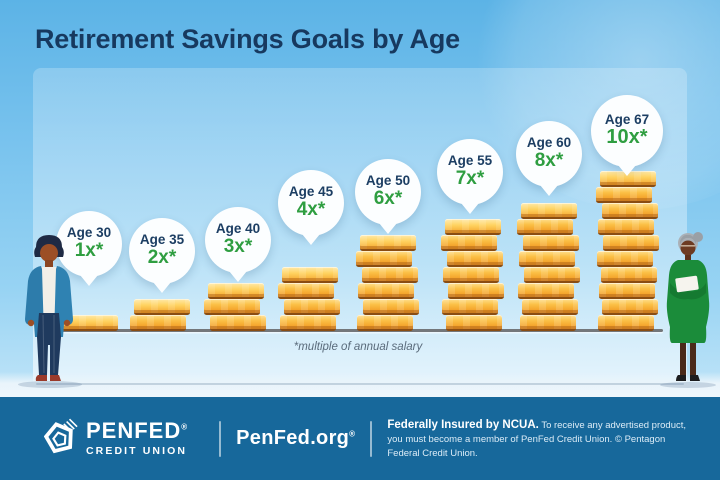 The width and height of the screenshot is (720, 480). I want to click on senior-woman-illustration, so click(688, 306).